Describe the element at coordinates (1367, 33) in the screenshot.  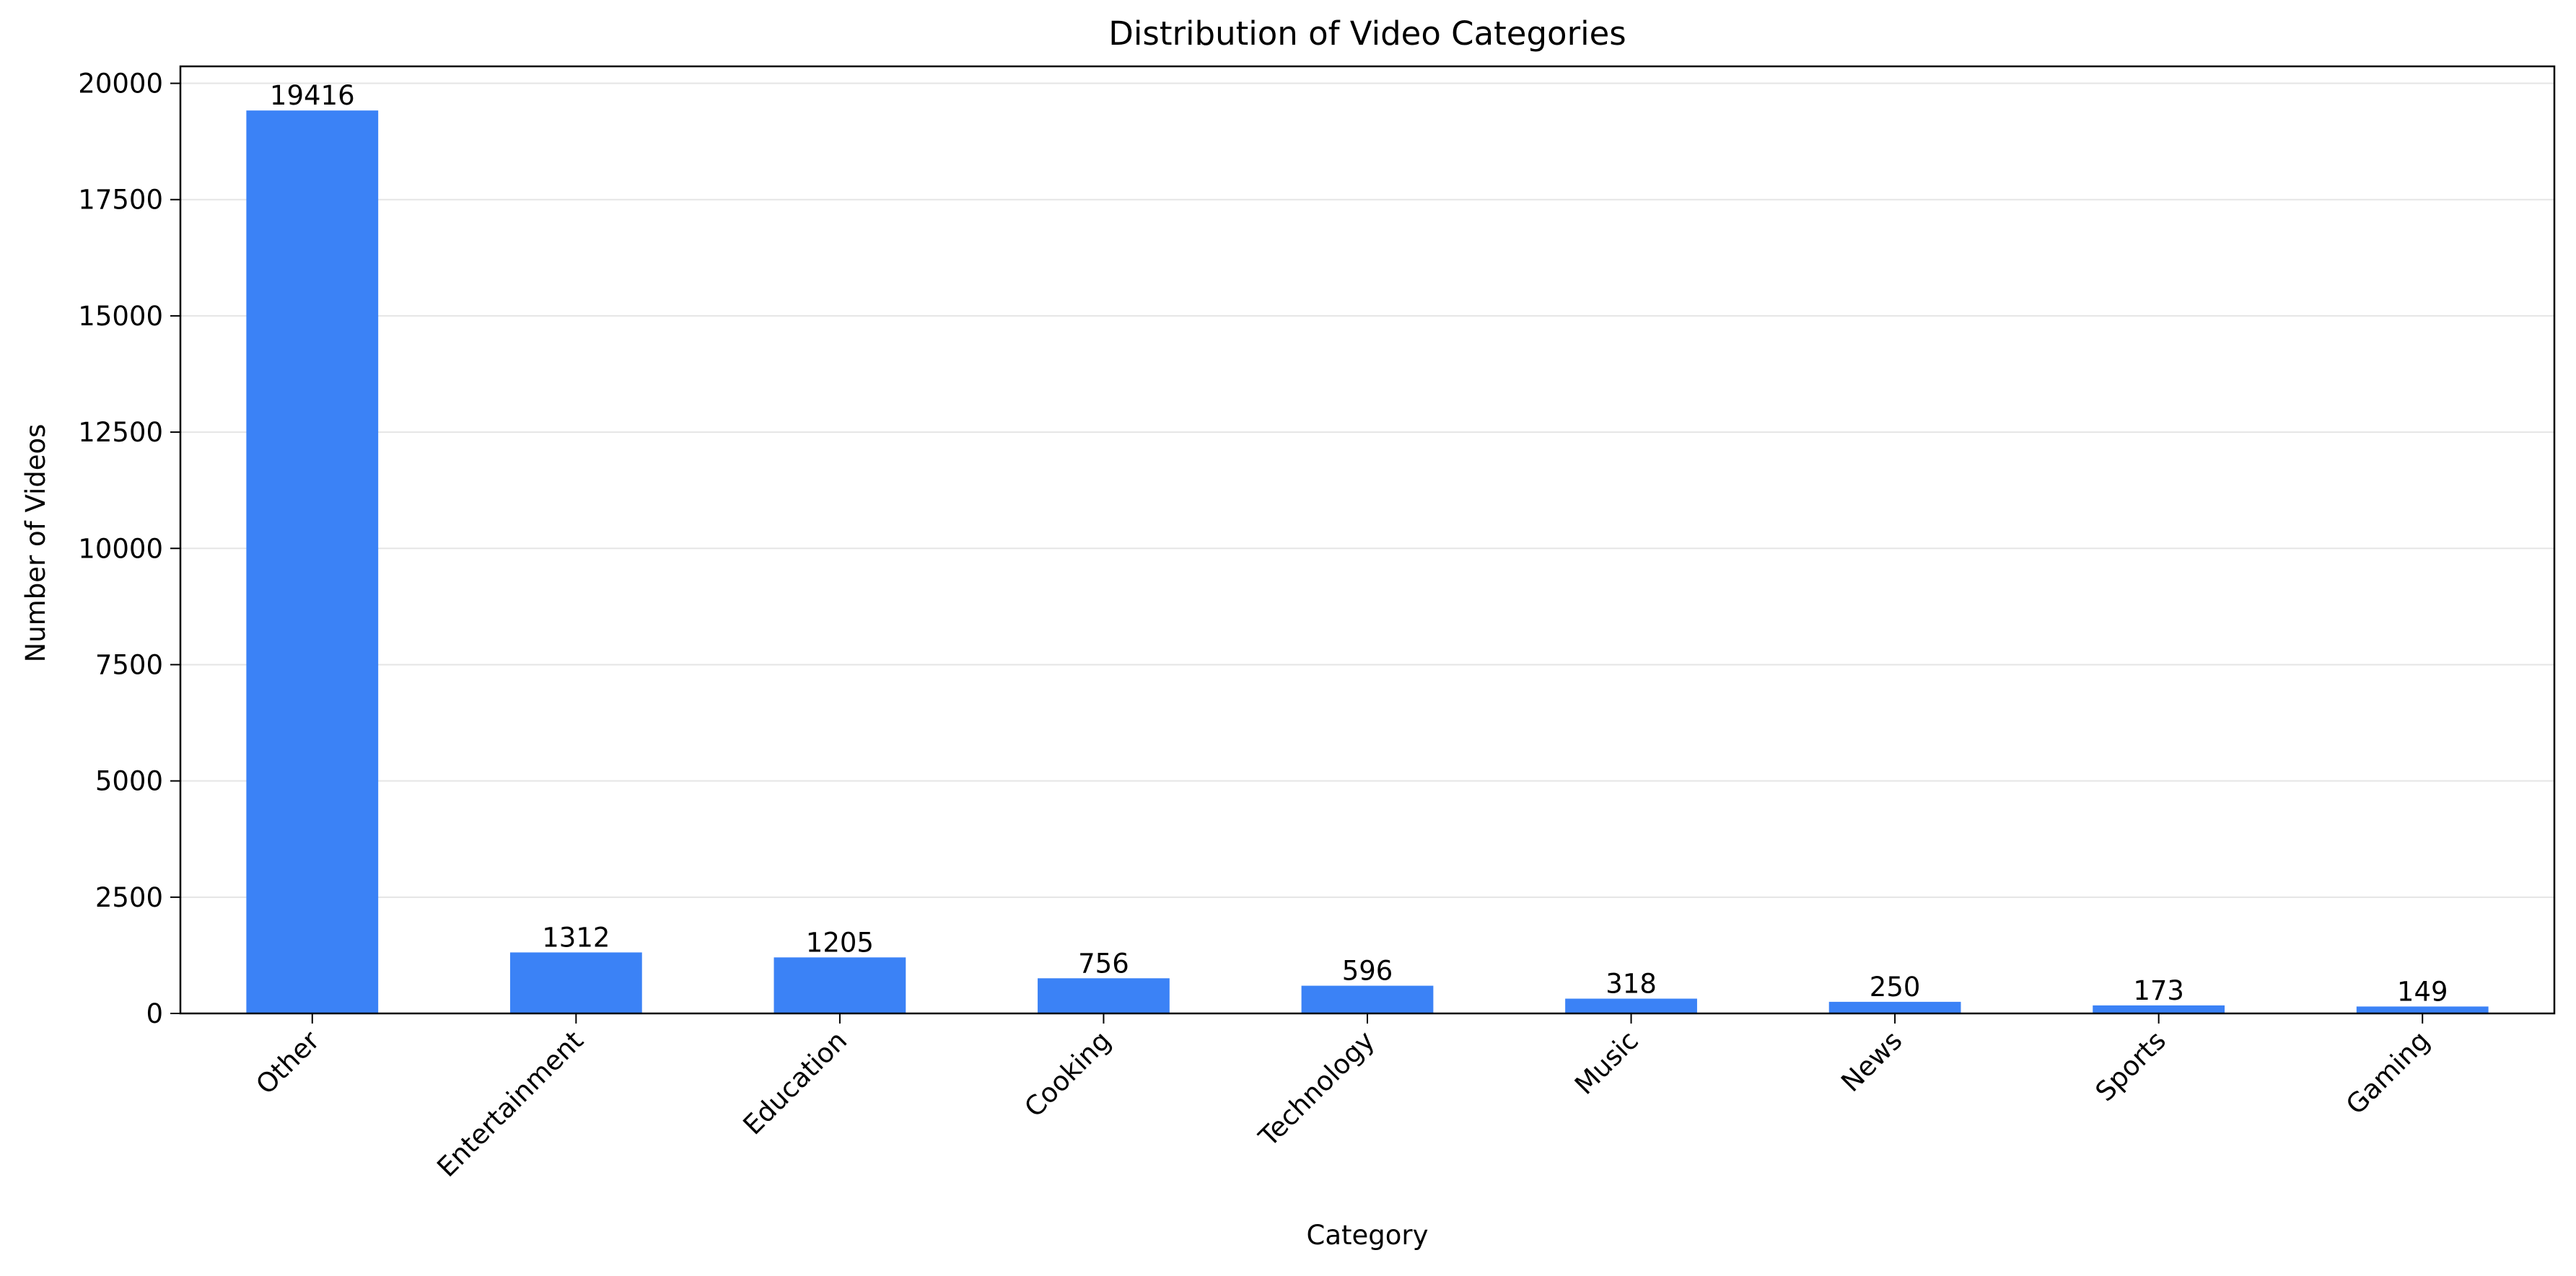
I see `chart-title: Distribution of Video Categories` at that location.